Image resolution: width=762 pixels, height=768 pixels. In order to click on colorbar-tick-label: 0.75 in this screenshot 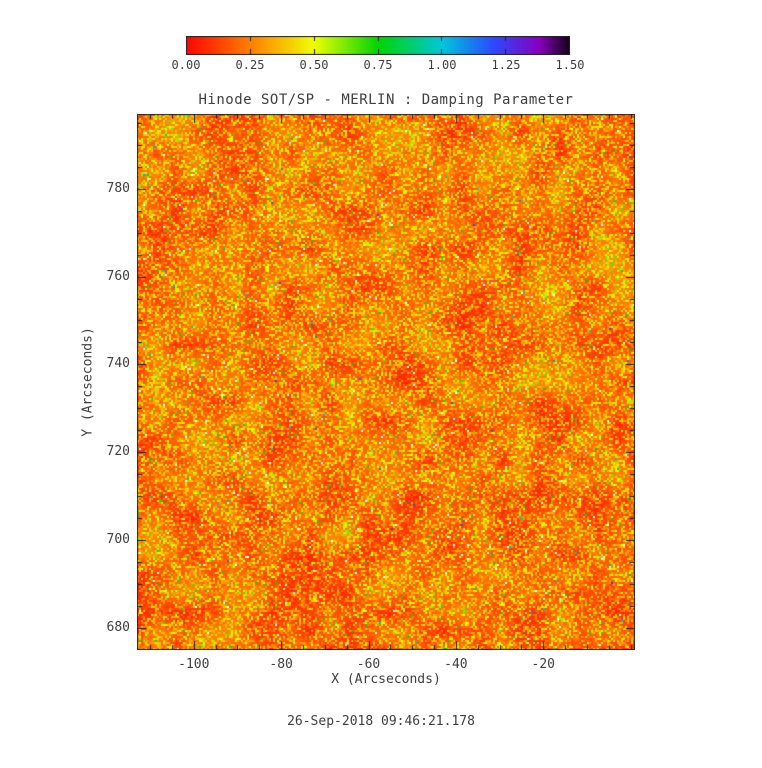, I will do `click(378, 65)`.